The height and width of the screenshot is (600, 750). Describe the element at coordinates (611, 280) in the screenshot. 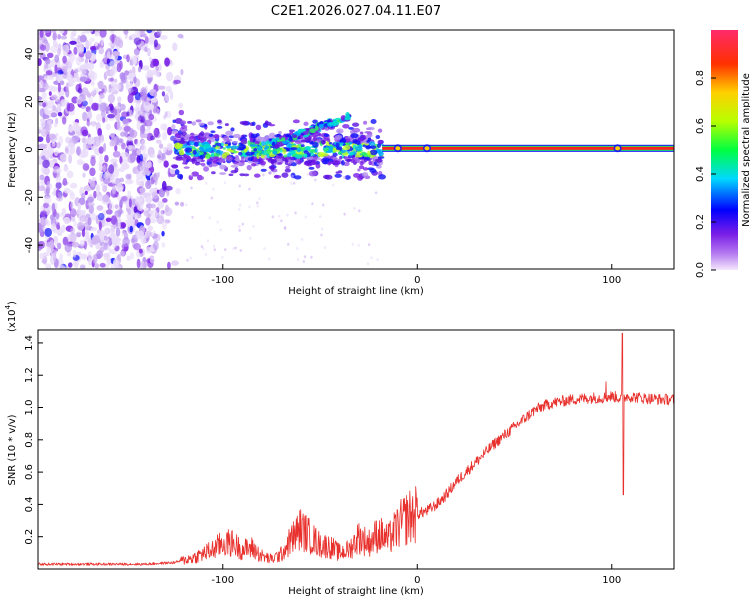

I see `heatmap-x-tick-label: 100` at that location.